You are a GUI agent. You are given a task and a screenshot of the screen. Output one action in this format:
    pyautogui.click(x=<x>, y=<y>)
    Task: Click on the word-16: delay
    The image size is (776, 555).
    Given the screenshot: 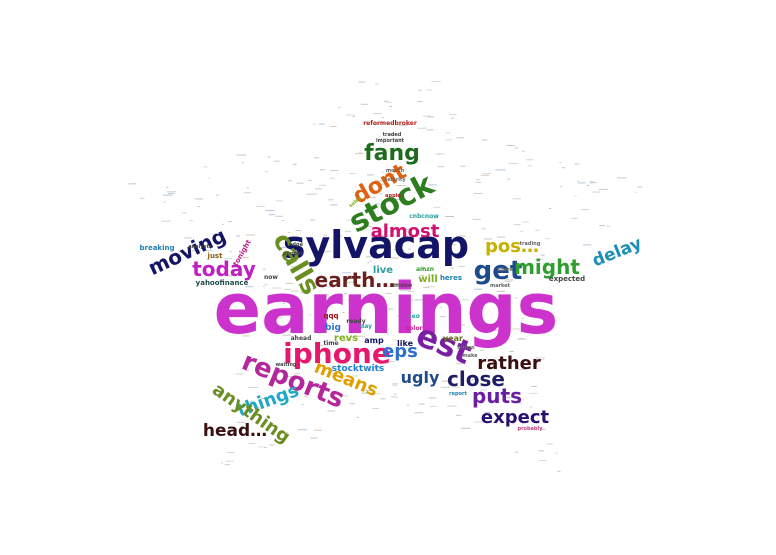 What is the action you would take?
    pyautogui.click(x=616, y=252)
    